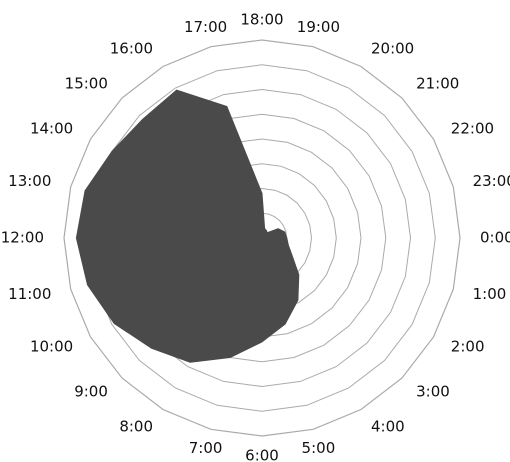 The image size is (510, 462). Describe the element at coordinates (29, 294) in the screenshot. I see `hour-label: 11:00` at that location.